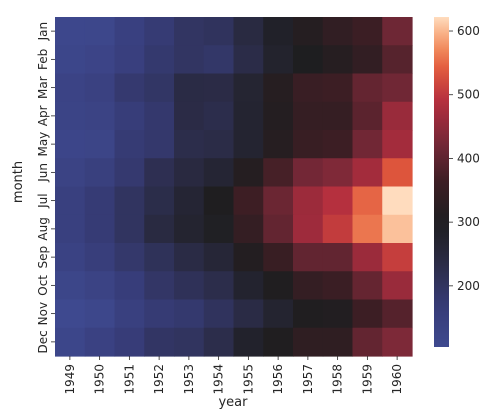 The image size is (493, 414). What do you see at coordinates (468, 222) in the screenshot?
I see `colorbar-tick-label: 300` at bounding box center [468, 222].